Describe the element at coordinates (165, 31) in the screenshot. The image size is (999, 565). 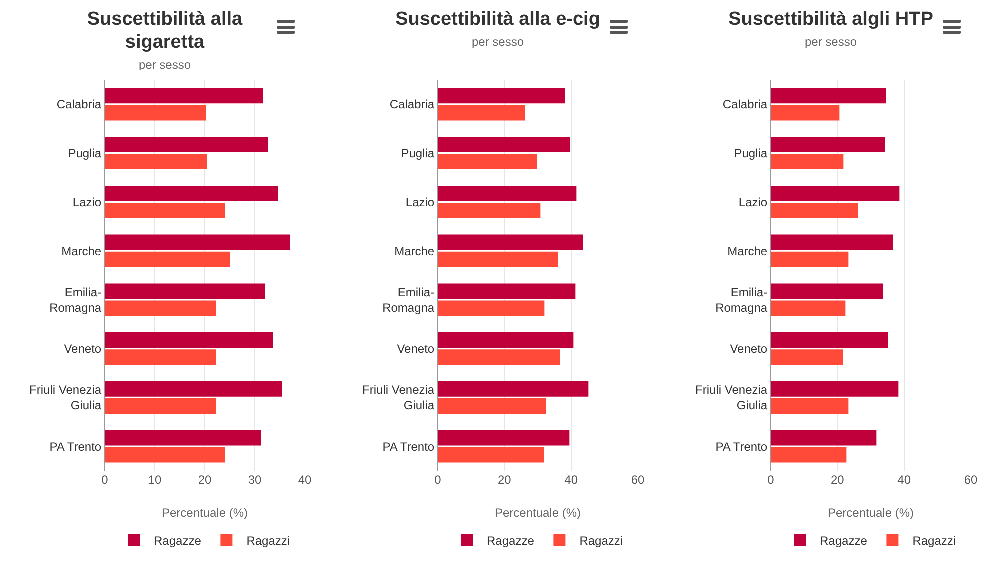
I see `chart-title: Suscettibilità alla sigaretta` at that location.